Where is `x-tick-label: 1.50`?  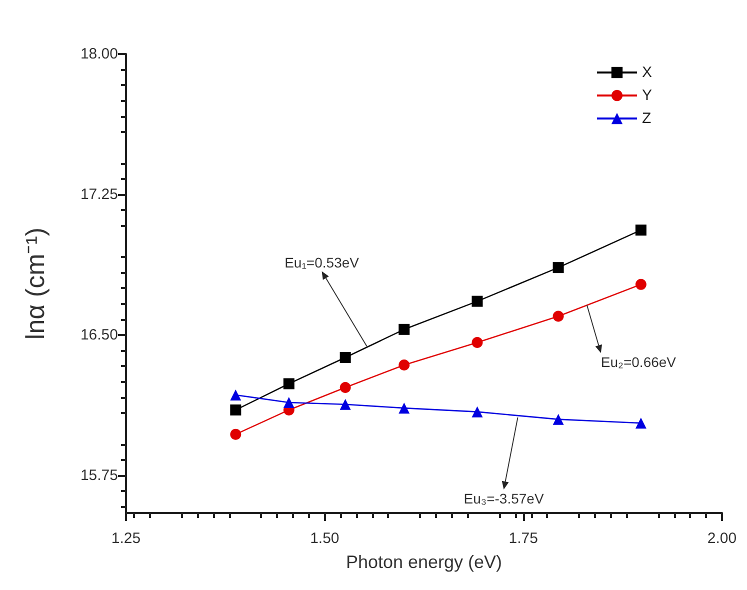 x-tick-label: 1.50 is located at coordinates (325, 538).